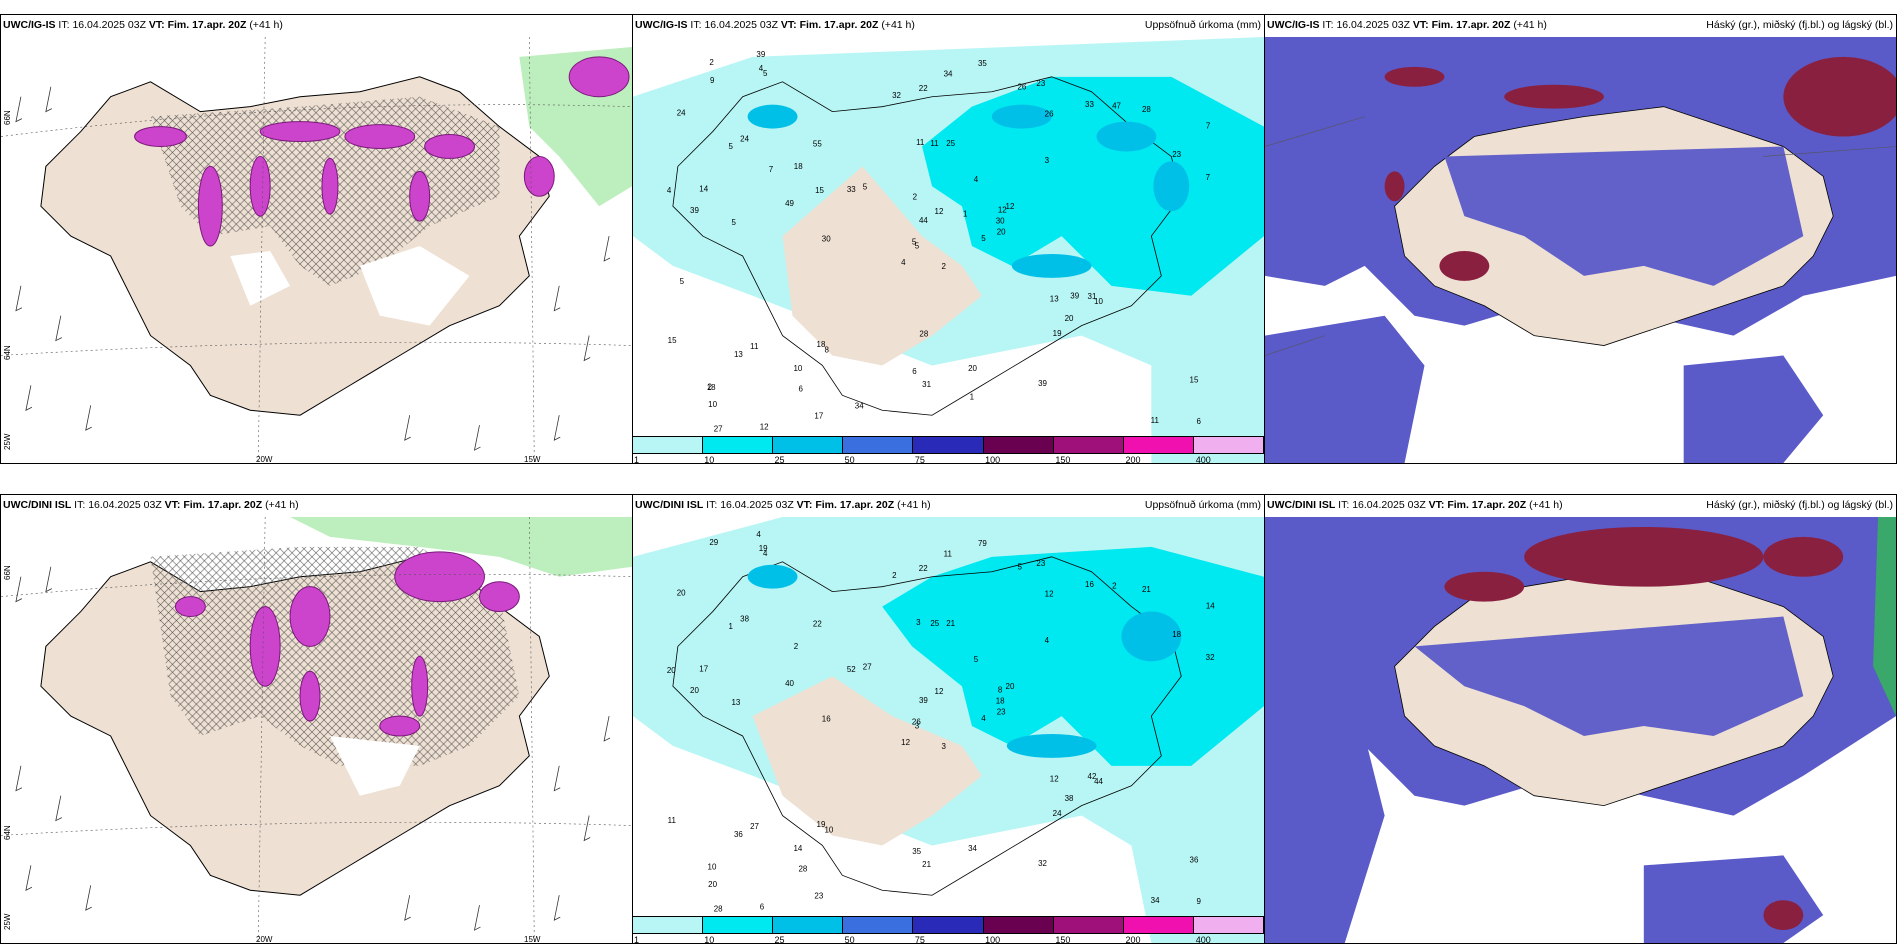 The image size is (1900, 950). Describe the element at coordinates (916, 721) in the screenshot. I see `precip-value: 26` at that location.